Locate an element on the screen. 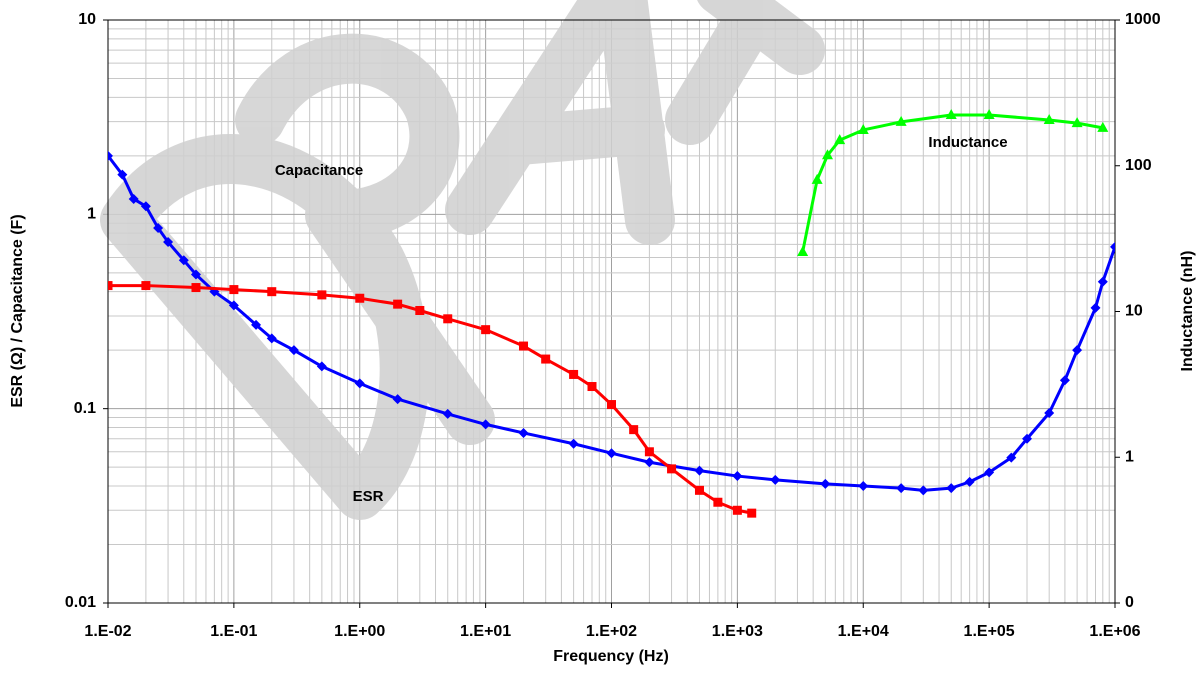 This screenshot has height=673, width=1204. x-tick-label: 1.E+04 is located at coordinates (863, 631).